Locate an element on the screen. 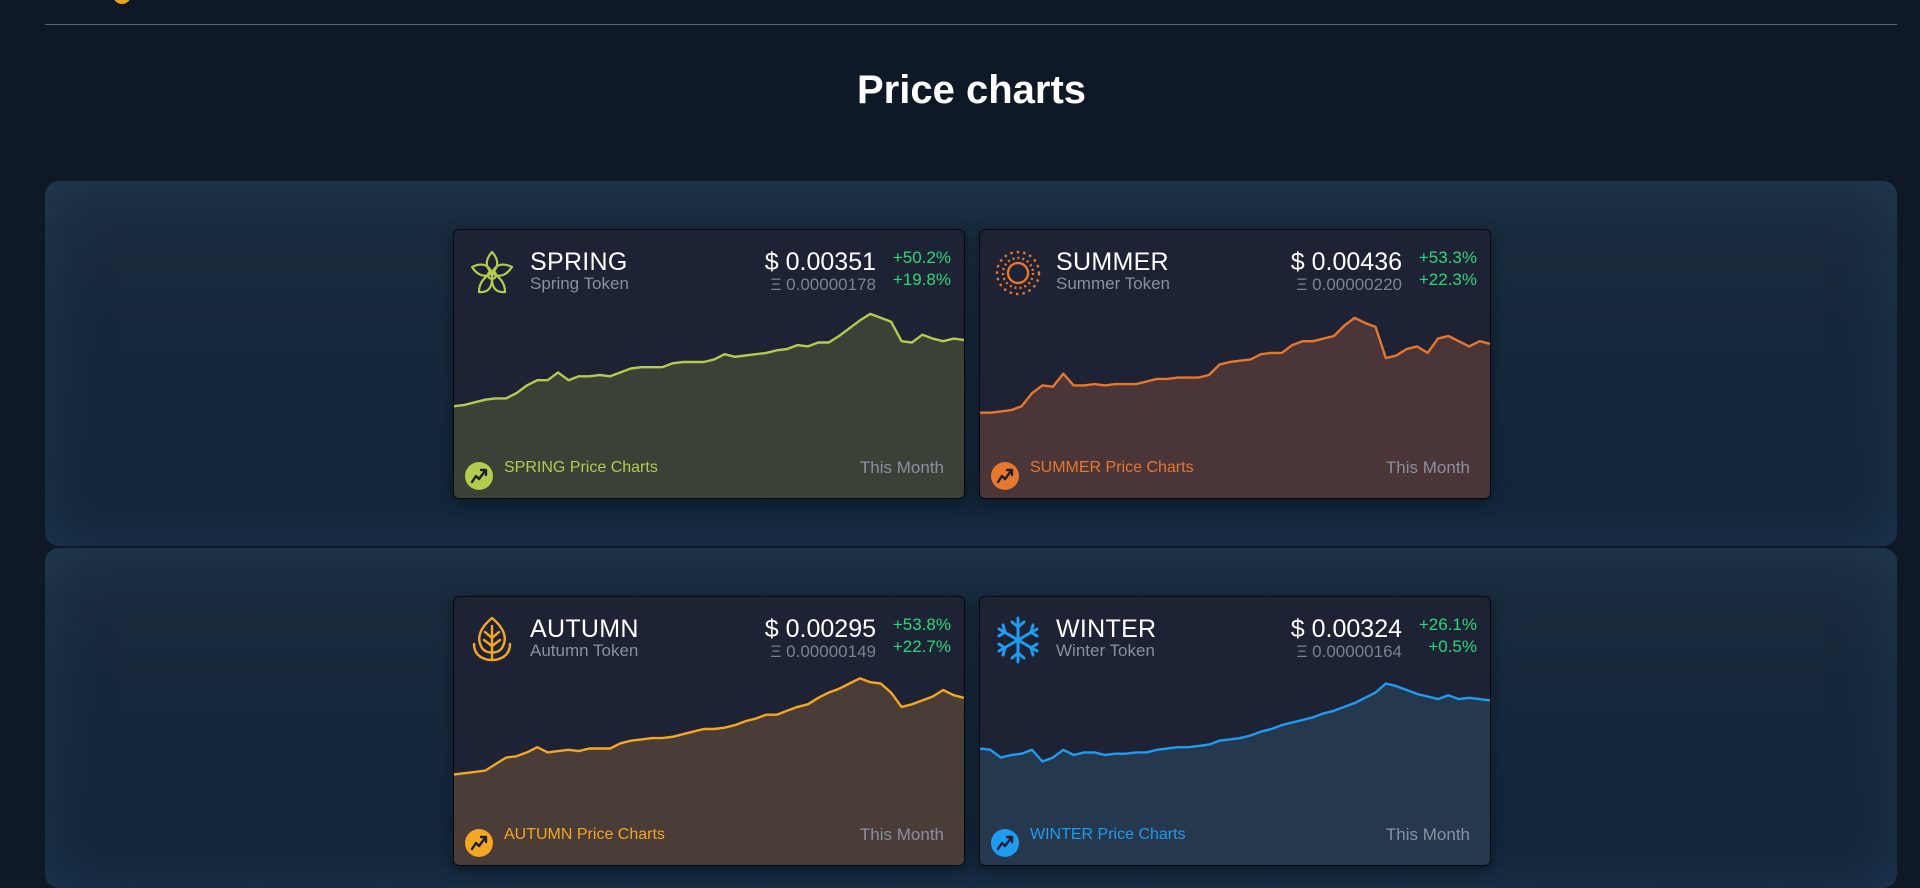 Image resolution: width=1920 pixels, height=888 pixels. token-symbol: SUMMER is located at coordinates (1112, 262).